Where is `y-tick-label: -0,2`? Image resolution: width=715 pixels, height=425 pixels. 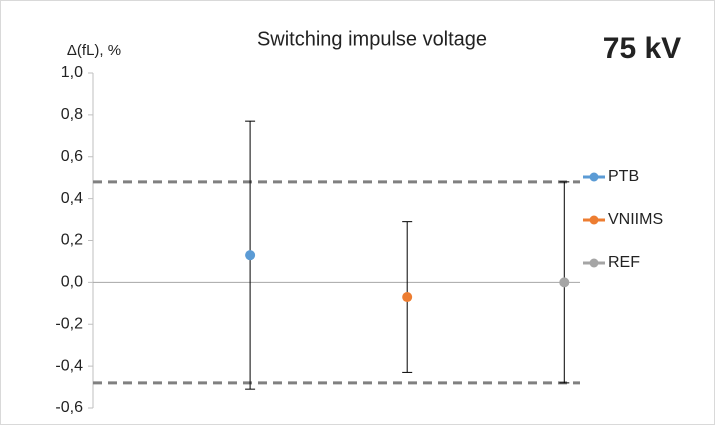 y-tick-label: -0,2 is located at coordinates (69, 323).